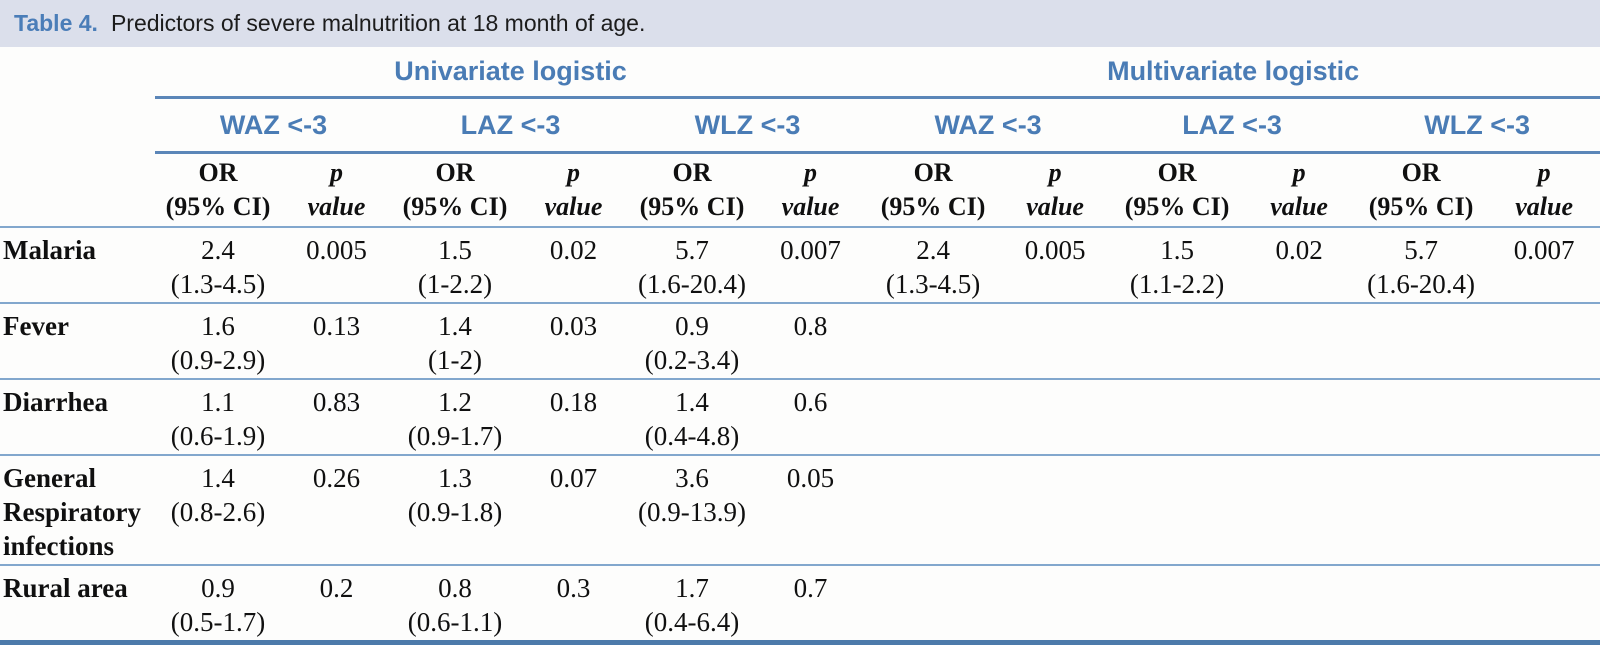 This screenshot has width=1600, height=645. I want to click on or-ci-cell: 1.4 (0.4-4.8), so click(692, 417).